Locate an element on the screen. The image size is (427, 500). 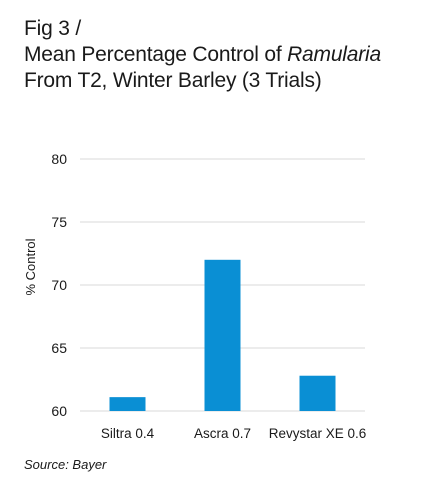
title-line-2: Mean Percentage Control of Ramularia is located at coordinates (202, 54).